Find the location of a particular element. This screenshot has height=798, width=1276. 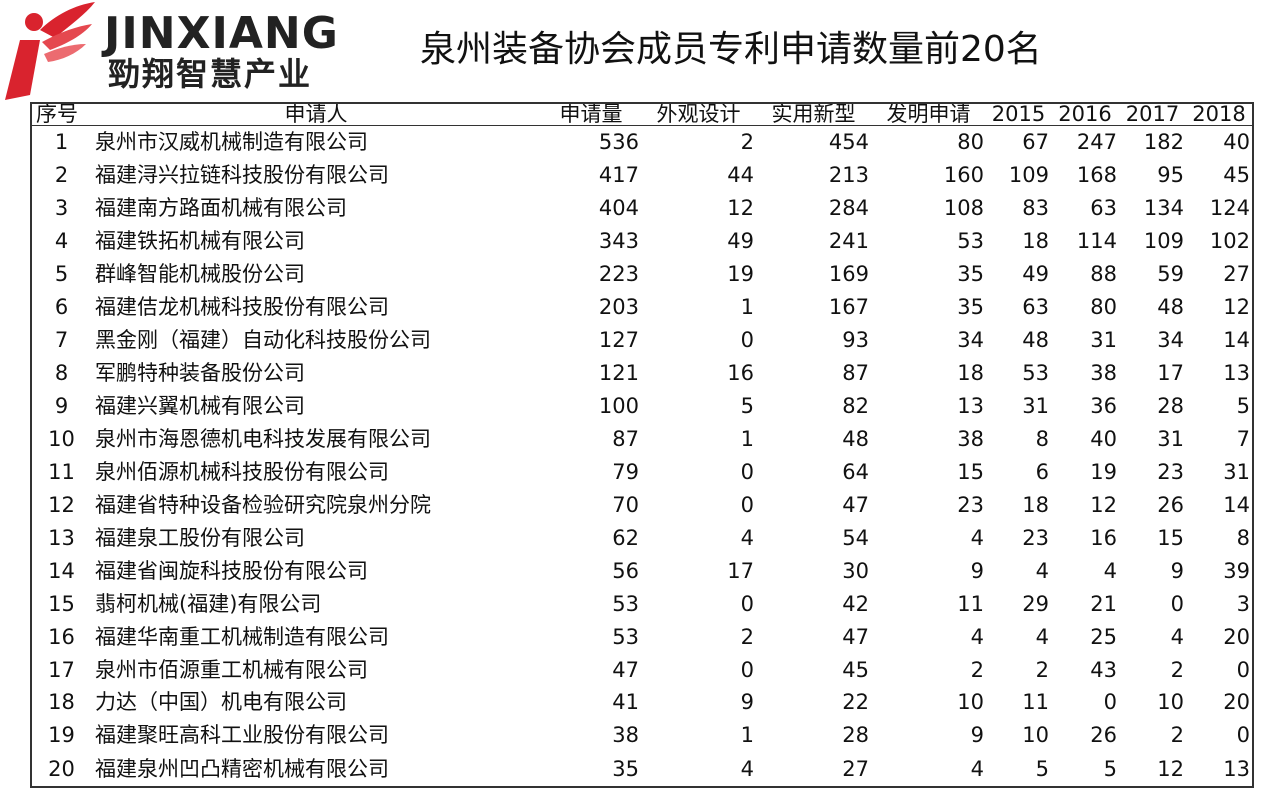

count-cell: 87 is located at coordinates (625, 438).